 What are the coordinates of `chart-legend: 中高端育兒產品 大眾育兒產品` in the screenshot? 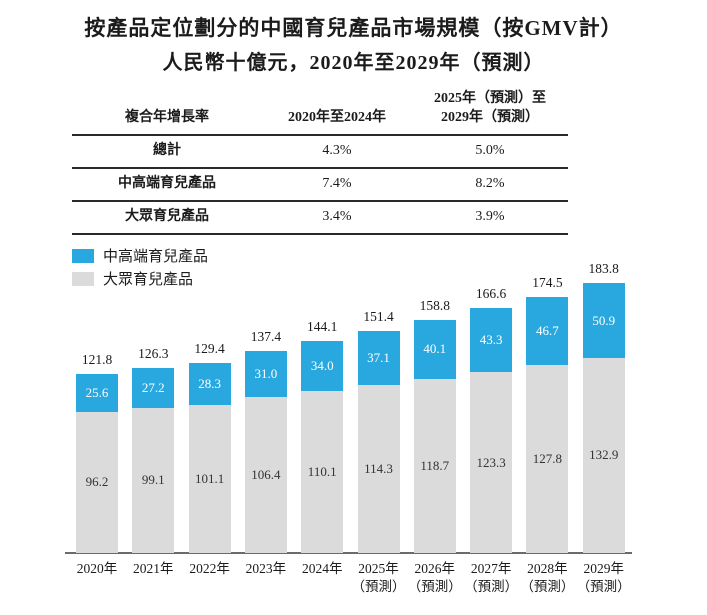 It's located at (140, 267).